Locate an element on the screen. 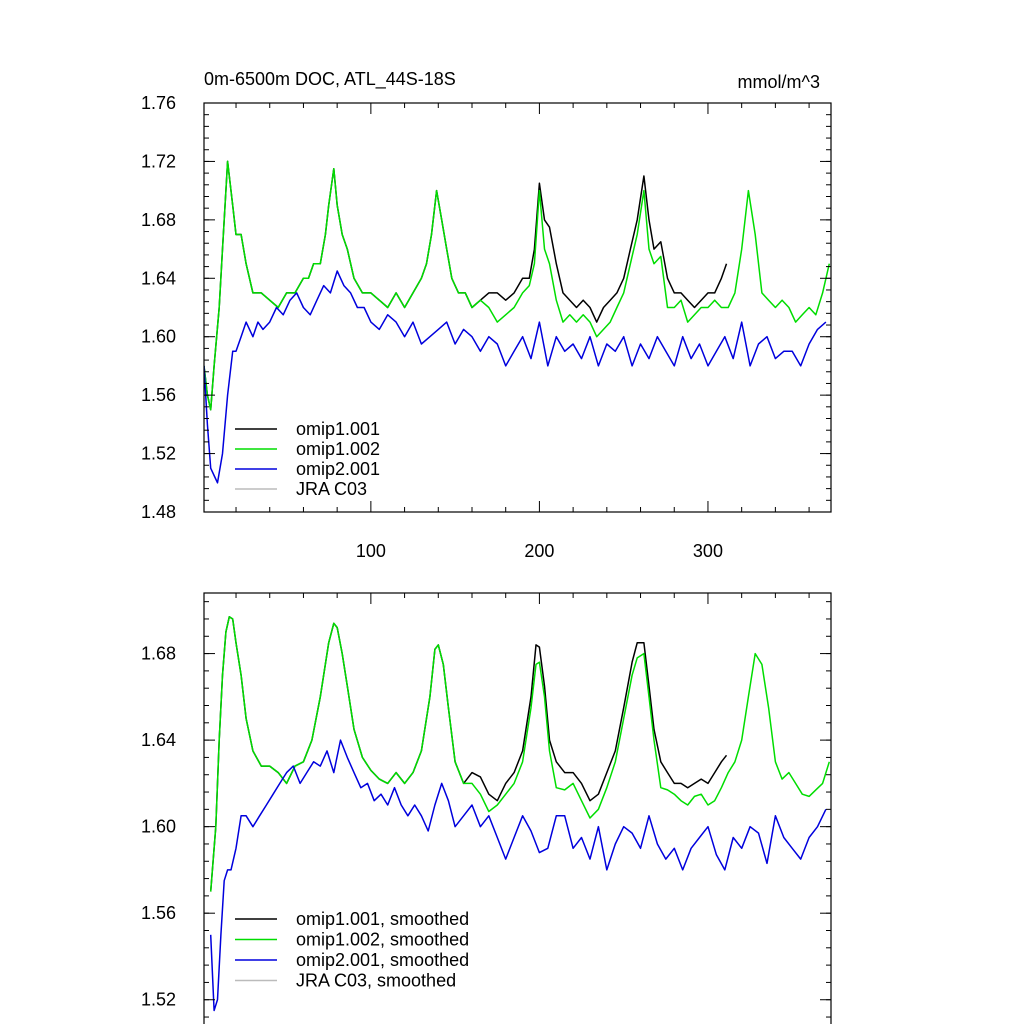 The width and height of the screenshot is (1024, 1024). y-tick-label: 1.76 is located at coordinates (158, 103).